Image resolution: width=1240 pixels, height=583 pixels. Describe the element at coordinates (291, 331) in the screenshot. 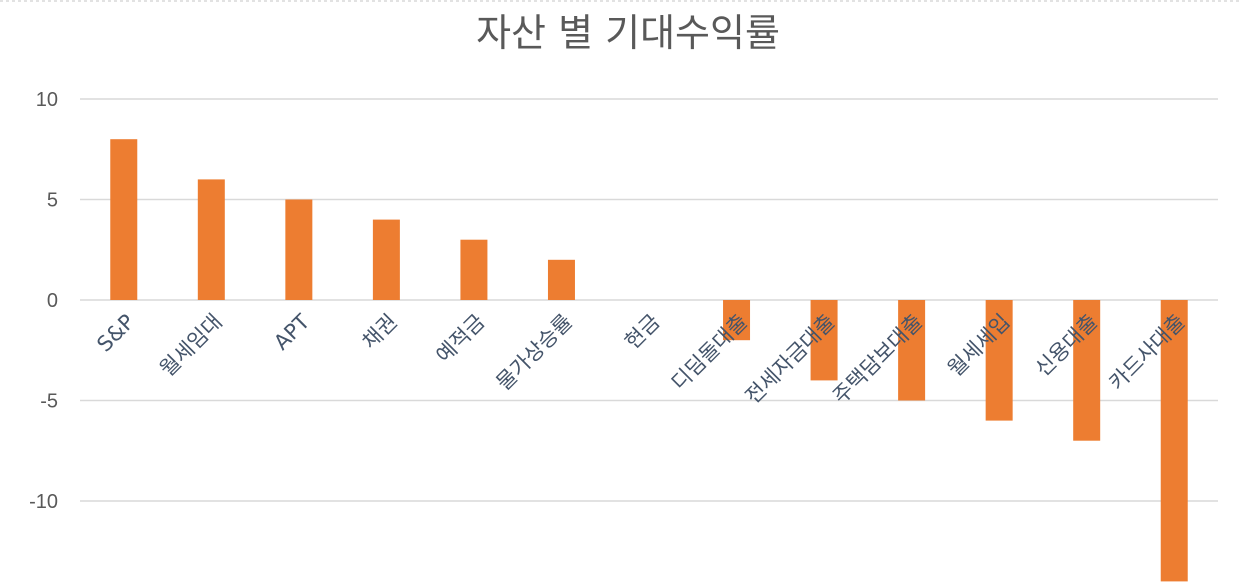

I see `x-tick-label: APT` at that location.